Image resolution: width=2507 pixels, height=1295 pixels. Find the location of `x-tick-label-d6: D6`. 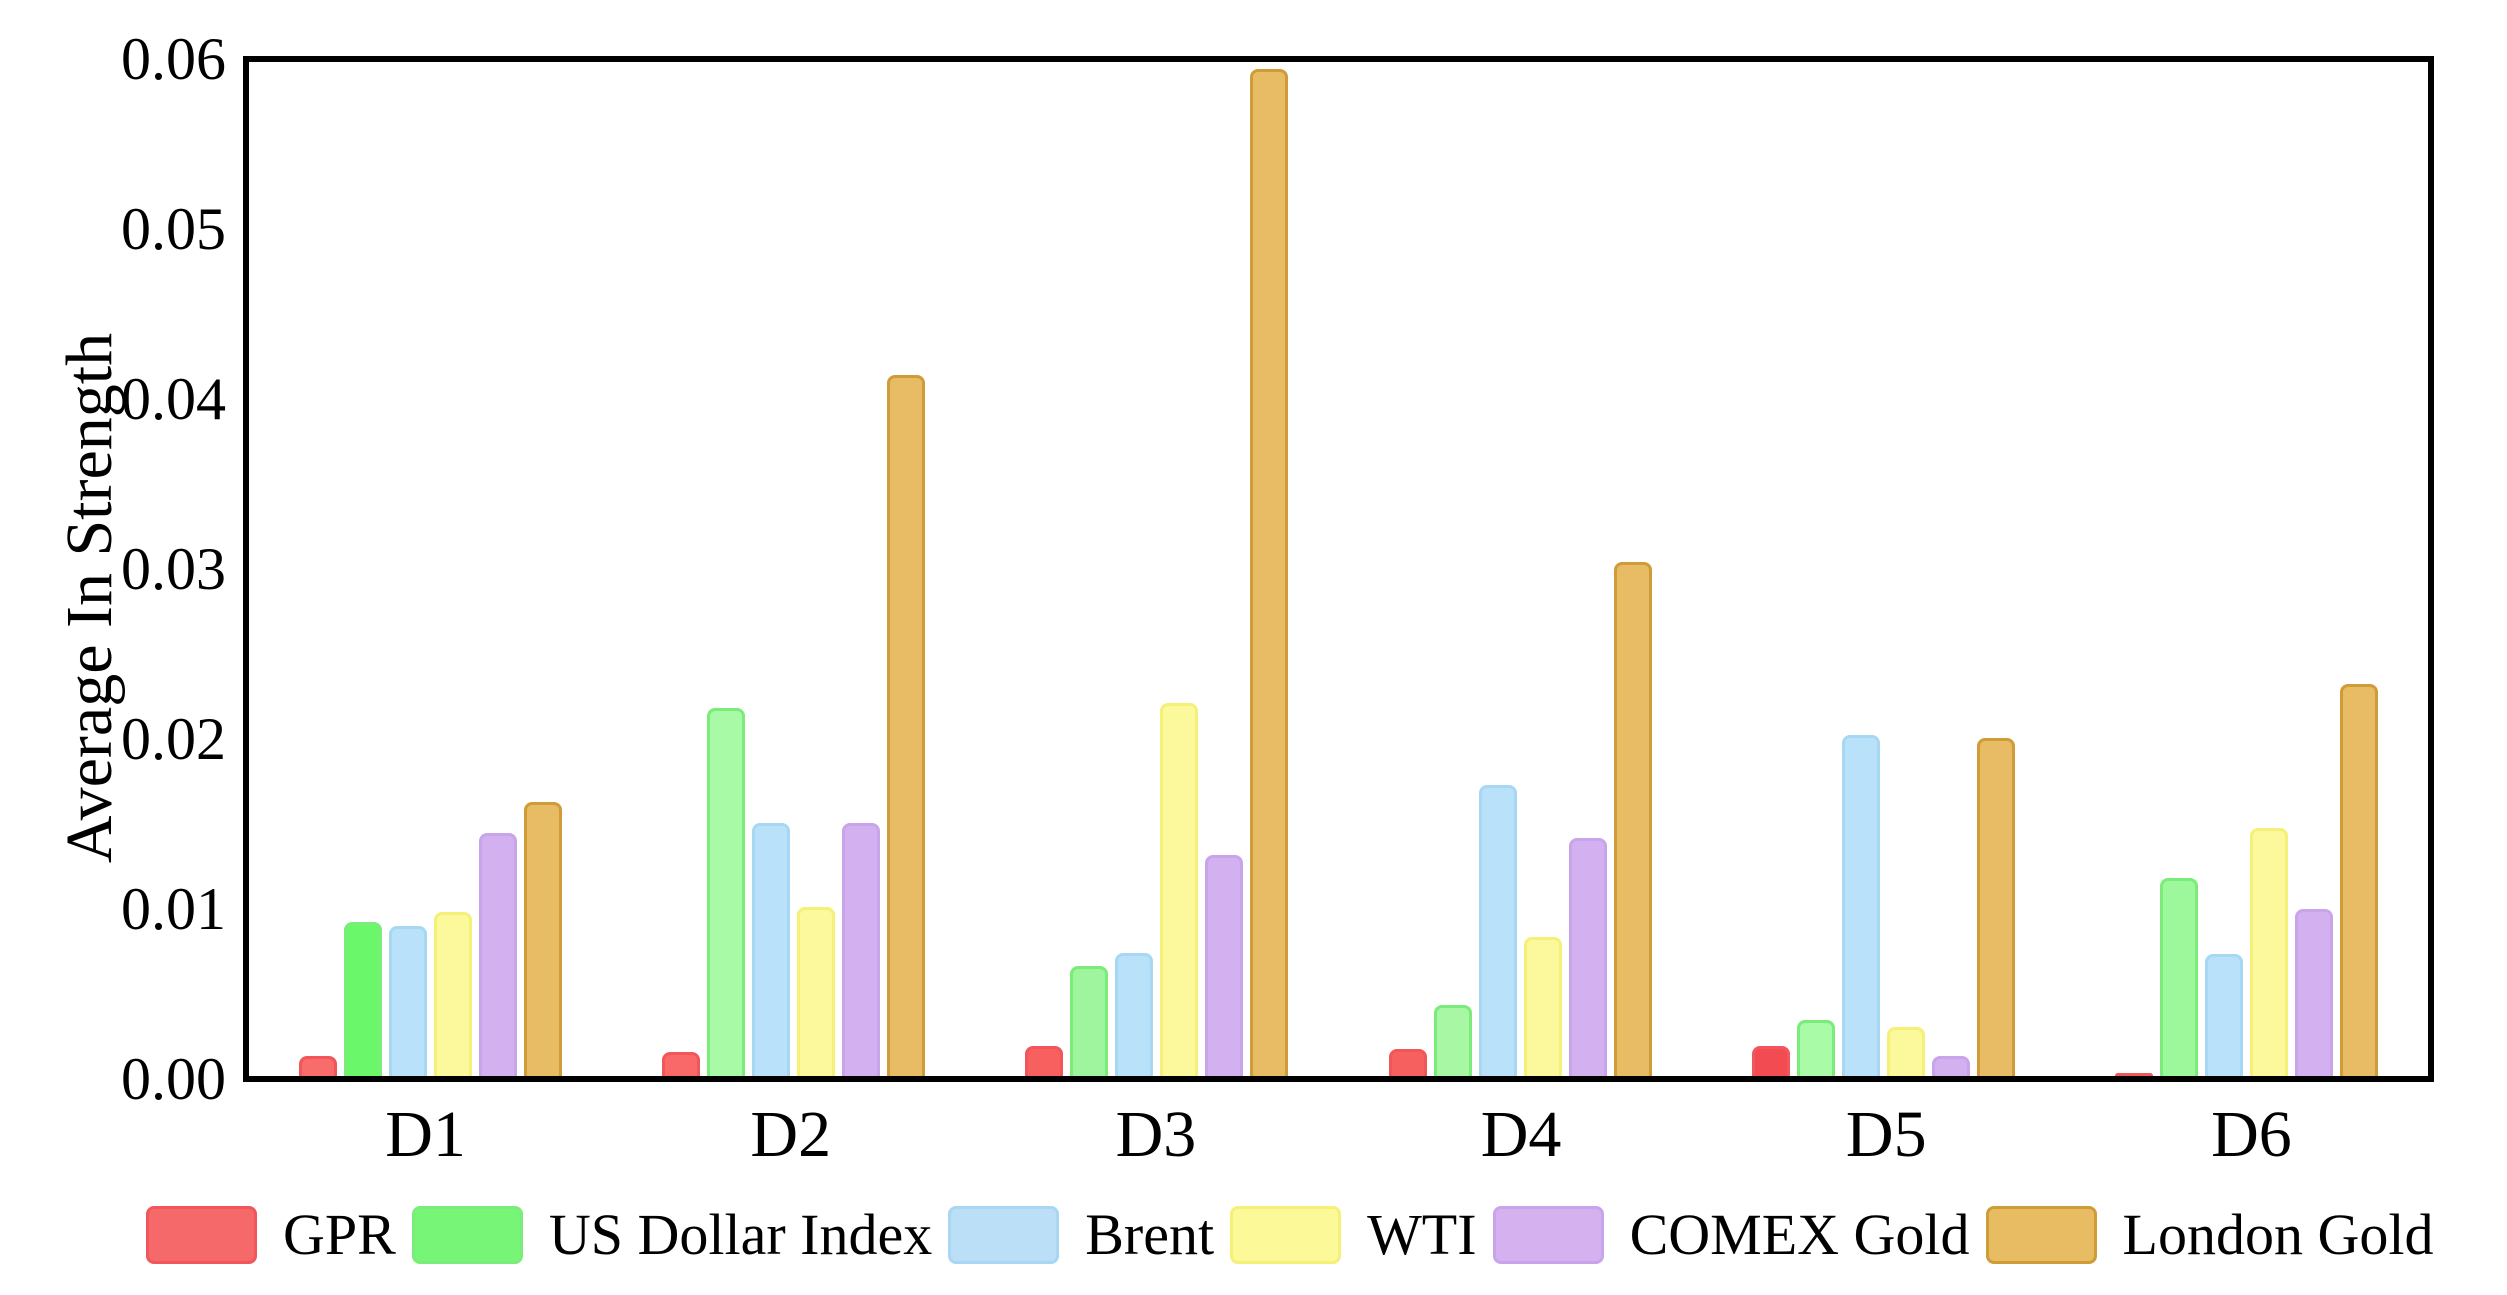

x-tick-label-d6: D6 is located at coordinates (2251, 1134).